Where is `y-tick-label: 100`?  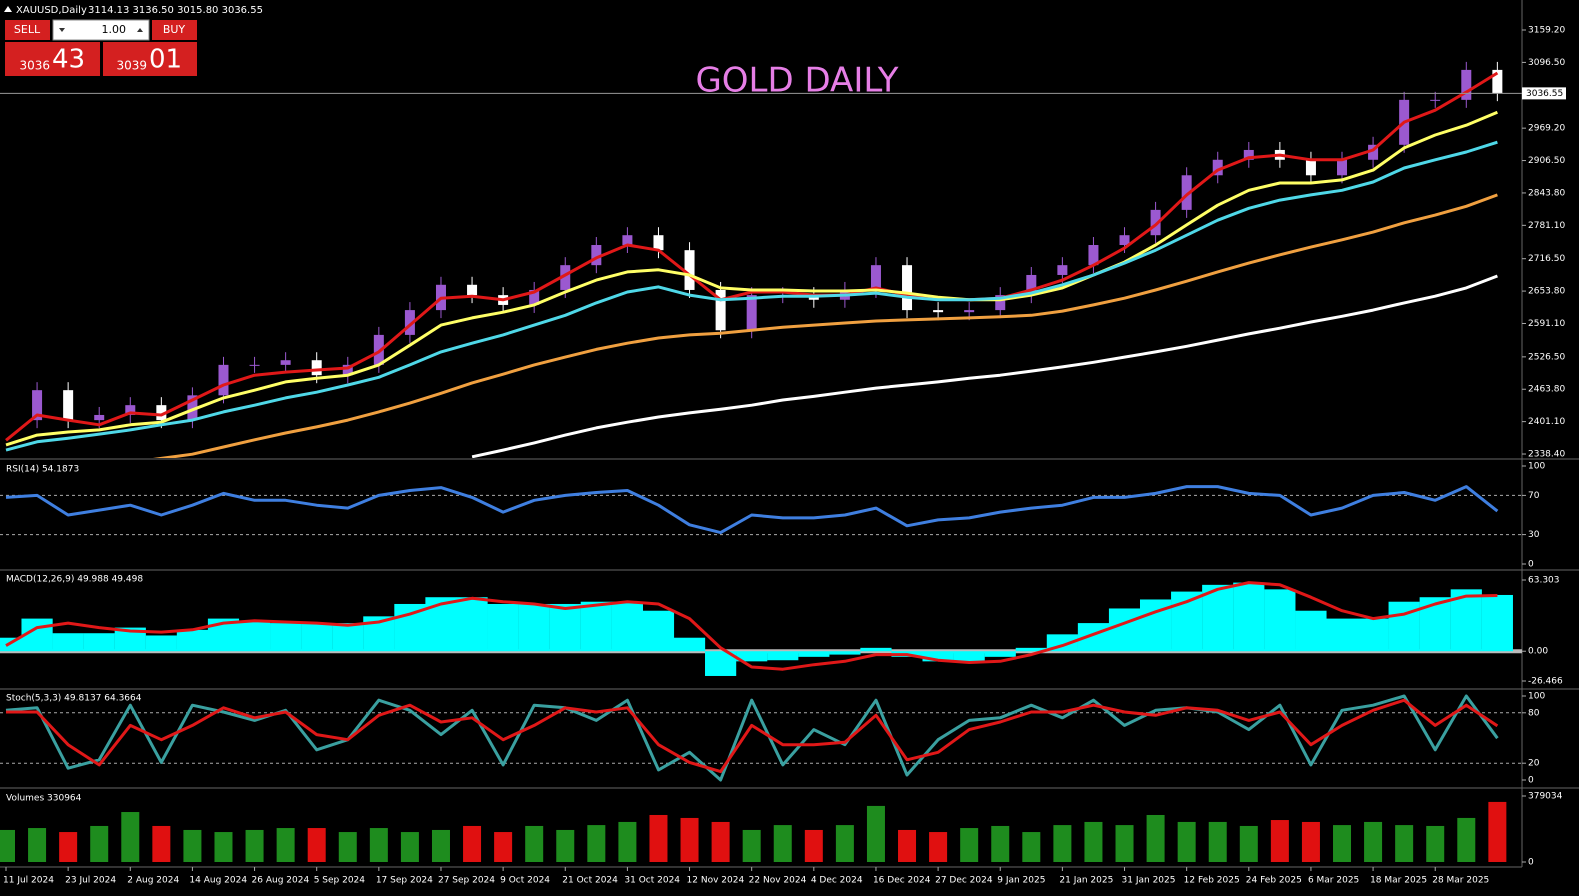 y-tick-label: 100 is located at coordinates (1536, 467).